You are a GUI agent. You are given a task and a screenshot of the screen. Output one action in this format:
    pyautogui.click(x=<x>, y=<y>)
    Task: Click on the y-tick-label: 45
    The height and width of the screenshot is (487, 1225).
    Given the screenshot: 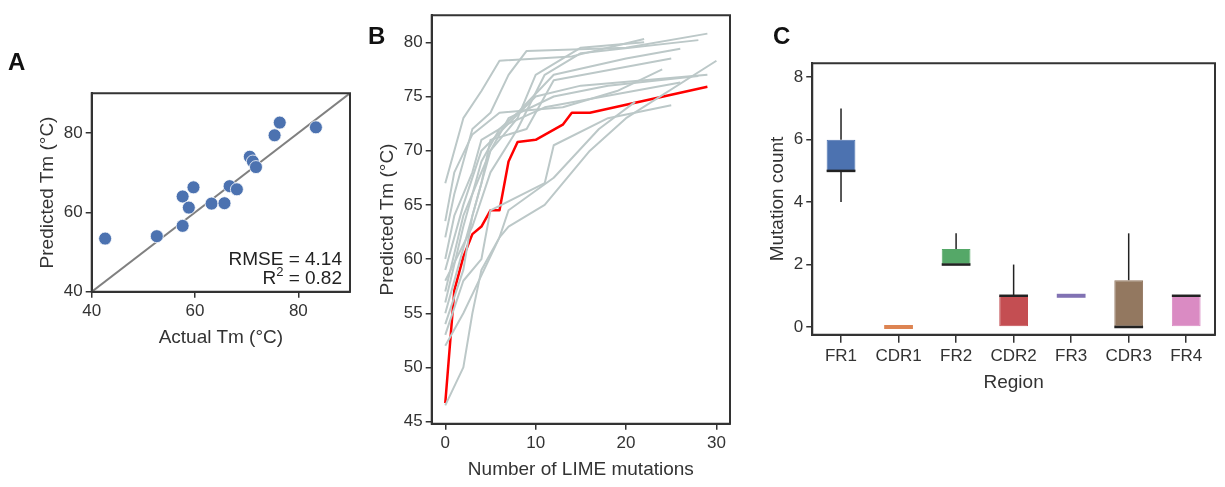 What is the action you would take?
    pyautogui.click(x=413, y=421)
    